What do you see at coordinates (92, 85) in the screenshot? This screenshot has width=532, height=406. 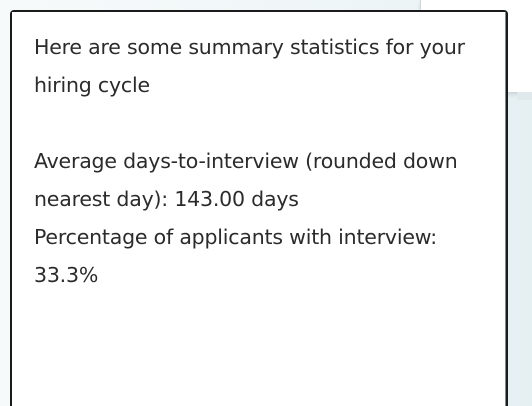 I see `intro-line: hiring cycle` at bounding box center [92, 85].